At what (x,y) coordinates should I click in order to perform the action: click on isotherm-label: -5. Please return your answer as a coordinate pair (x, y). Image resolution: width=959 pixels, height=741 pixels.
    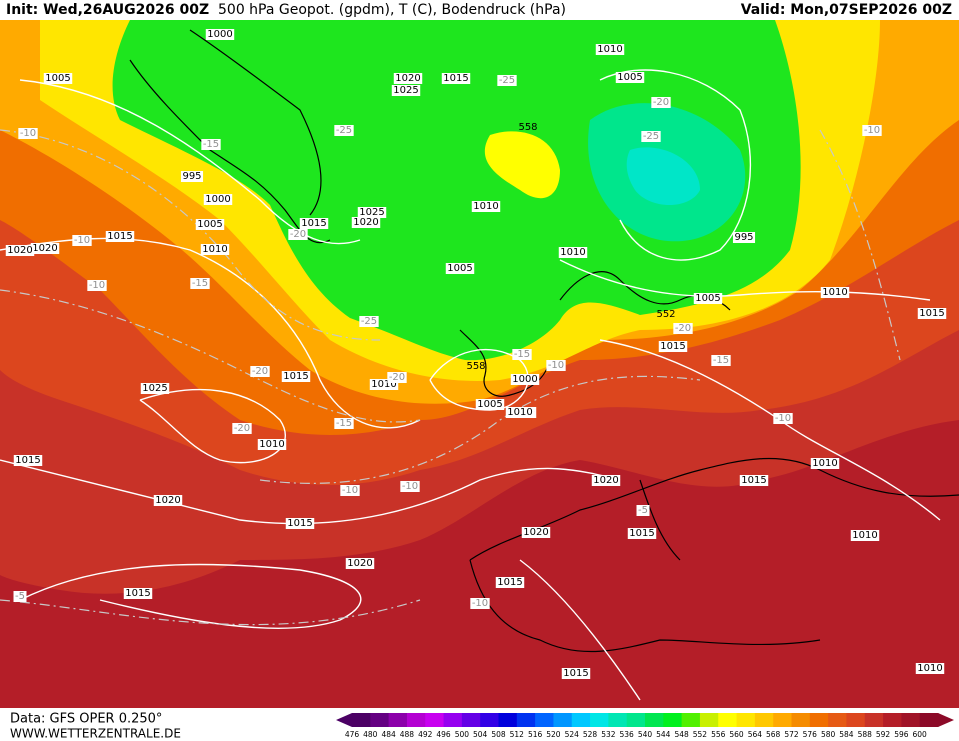
    Looking at the image, I should click on (20, 596).